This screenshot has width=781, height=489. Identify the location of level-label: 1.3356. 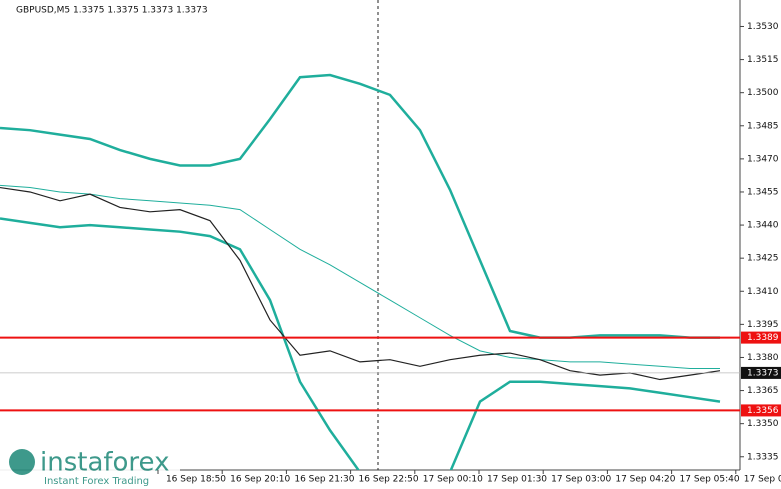
(763, 411).